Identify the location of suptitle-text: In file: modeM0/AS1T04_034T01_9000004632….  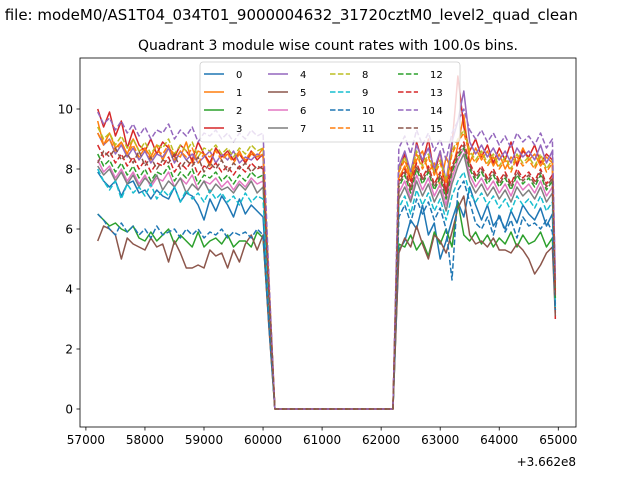
(289, 15).